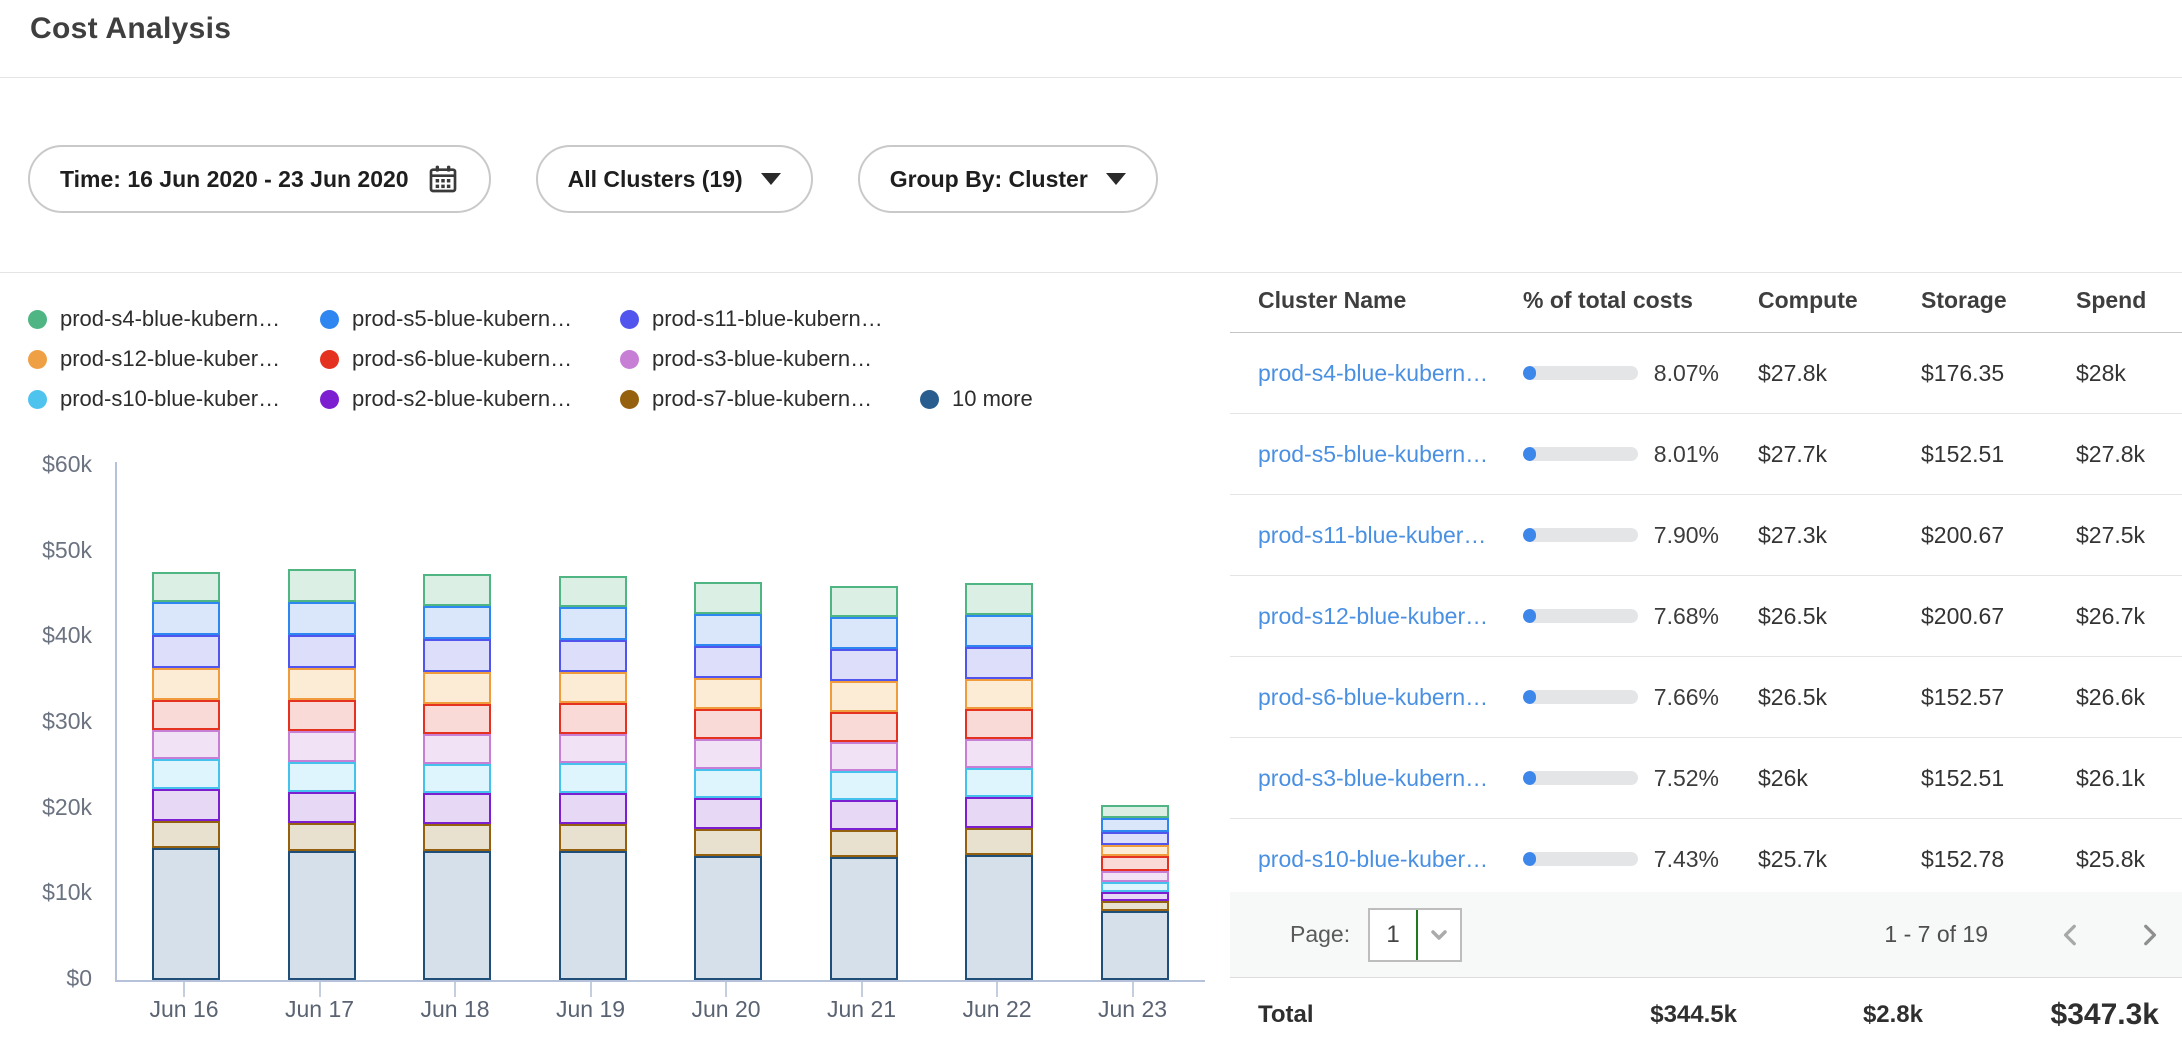  I want to click on storage-value: $152.78, so click(1963, 858).